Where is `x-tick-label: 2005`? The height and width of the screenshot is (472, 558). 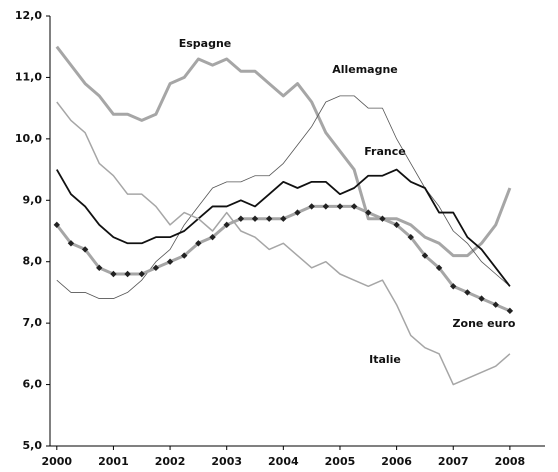 x-tick-label: 2005 is located at coordinates (340, 461).